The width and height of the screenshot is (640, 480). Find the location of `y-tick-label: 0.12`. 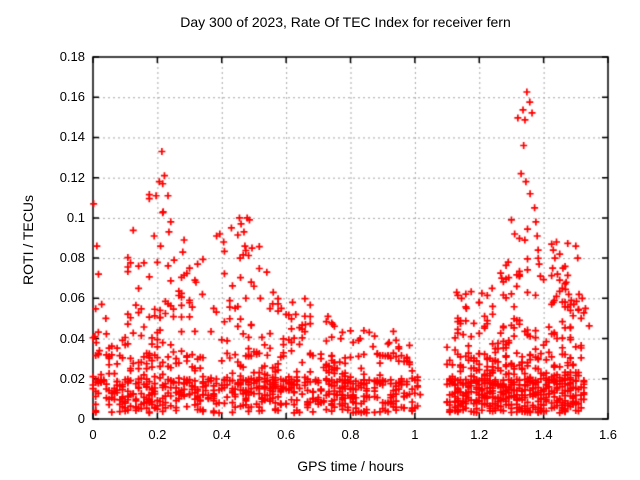

y-tick-label: 0.12 is located at coordinates (72, 177).